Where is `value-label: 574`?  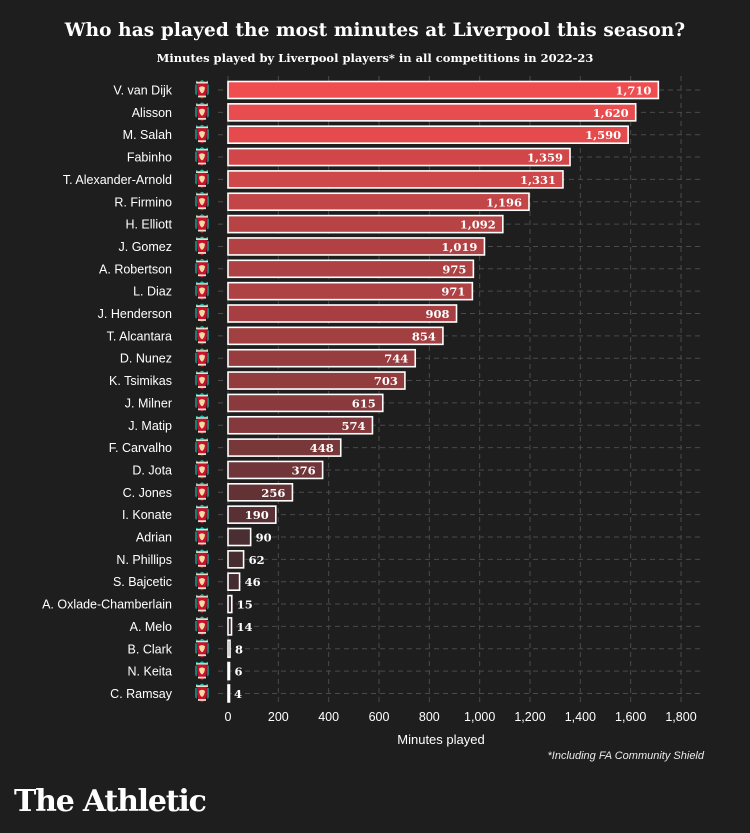 value-label: 574 is located at coordinates (353, 426).